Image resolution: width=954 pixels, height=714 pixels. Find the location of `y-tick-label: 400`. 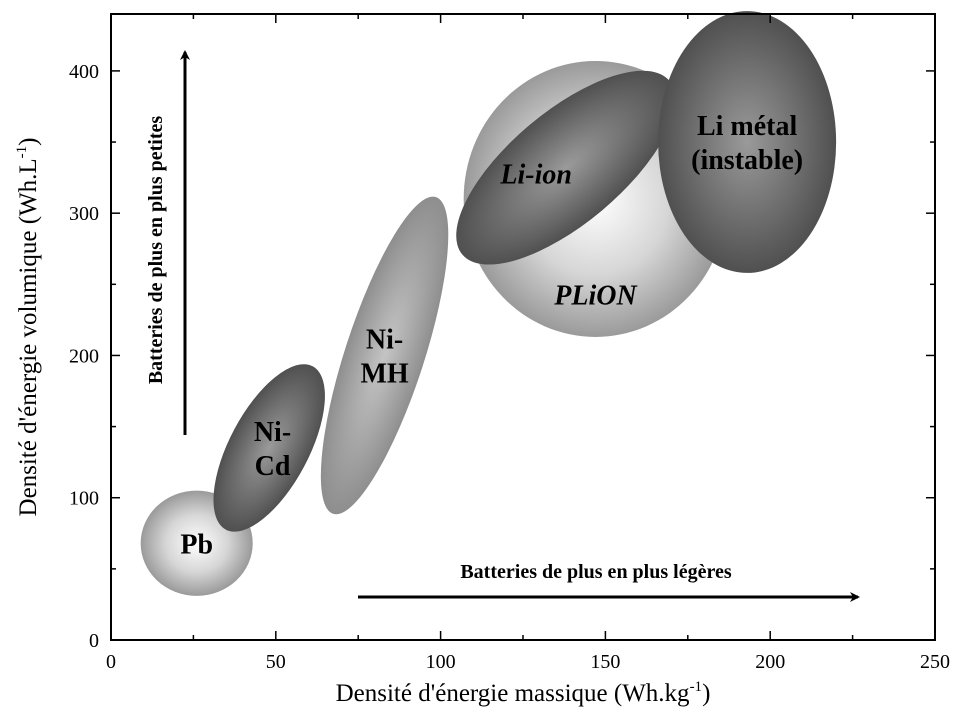

y-tick-label: 400 is located at coordinates (84, 72).